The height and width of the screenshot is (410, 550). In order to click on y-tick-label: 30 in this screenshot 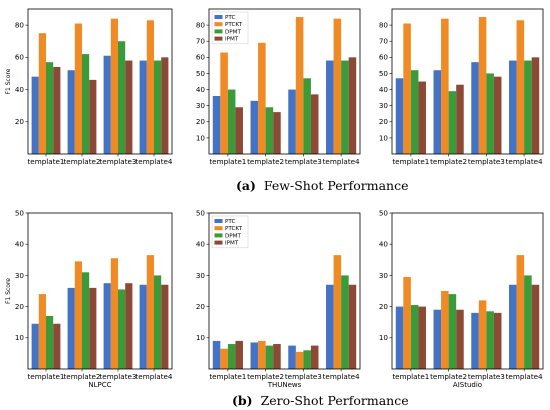, I will do `click(201, 105)`.